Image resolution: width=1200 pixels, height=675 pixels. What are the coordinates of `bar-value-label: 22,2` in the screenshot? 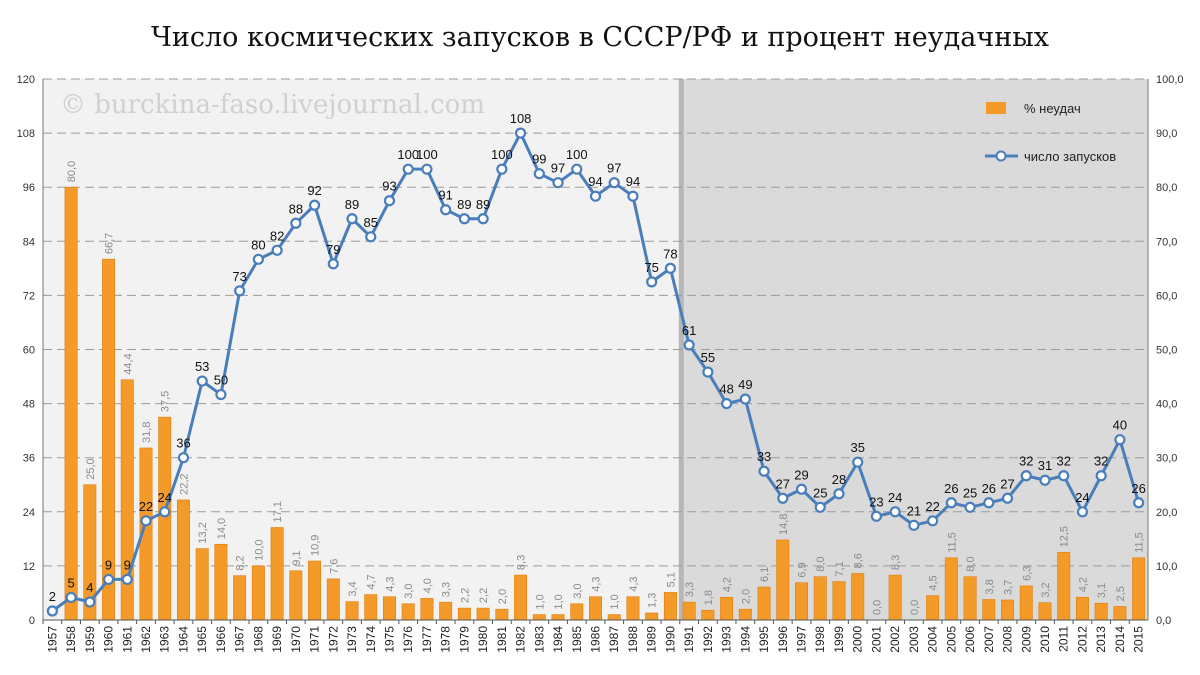 It's located at (184, 483).